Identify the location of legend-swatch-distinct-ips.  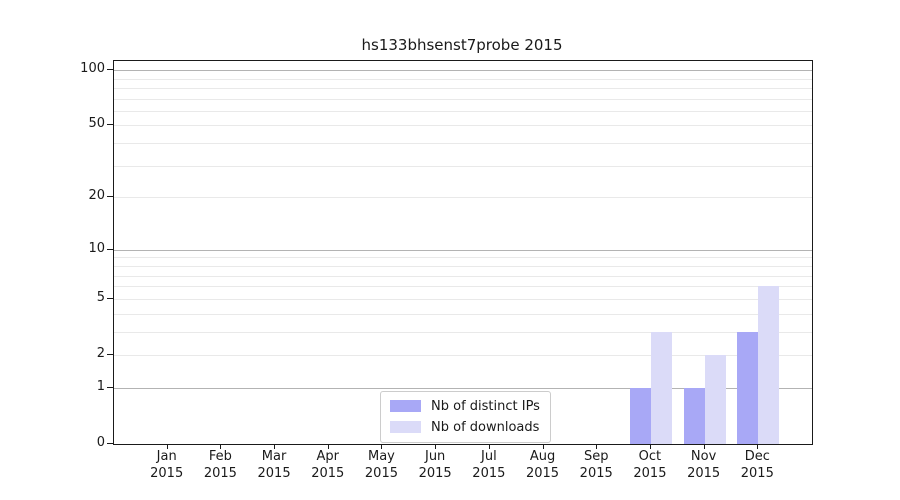
(405, 406).